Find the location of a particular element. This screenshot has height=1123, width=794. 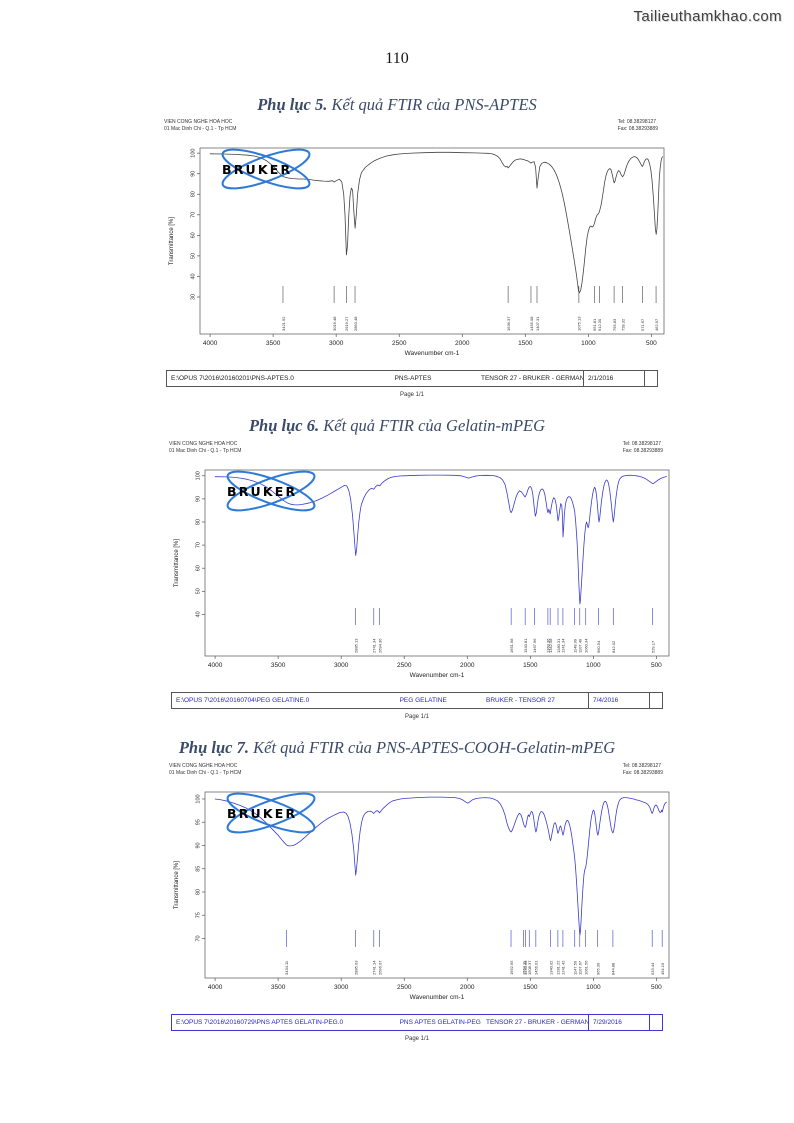

peak-label: 462.97 is located at coordinates (656, 323).